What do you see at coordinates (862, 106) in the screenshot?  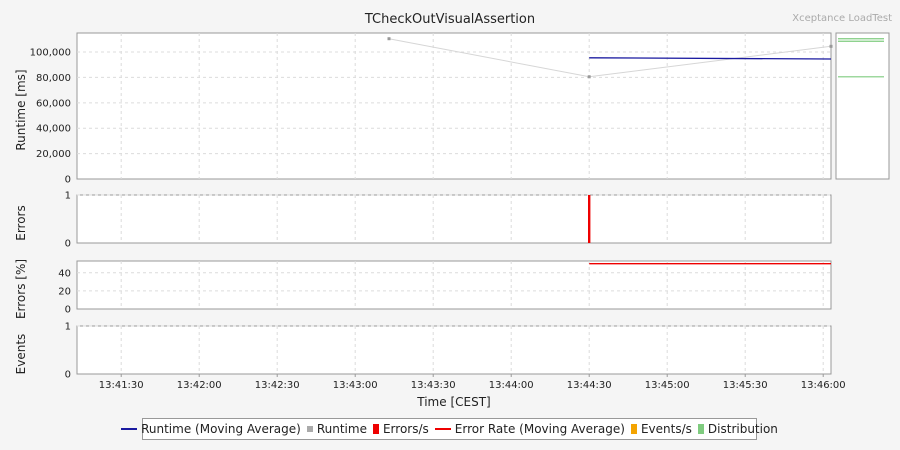 I see `distribution-panel` at bounding box center [862, 106].